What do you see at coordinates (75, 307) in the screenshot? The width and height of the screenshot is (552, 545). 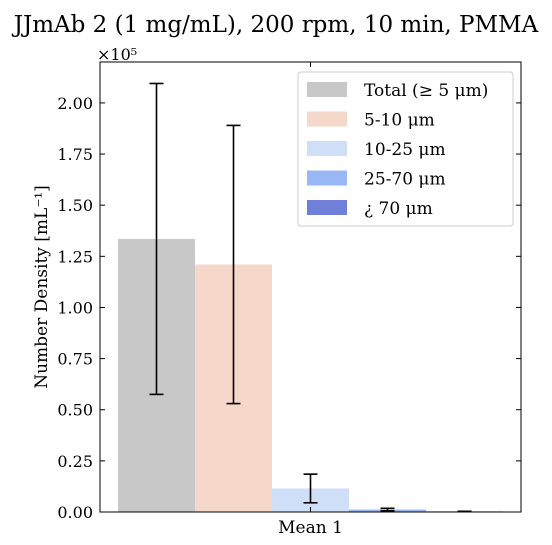 I see `y-tick-label: 1.00` at bounding box center [75, 307].